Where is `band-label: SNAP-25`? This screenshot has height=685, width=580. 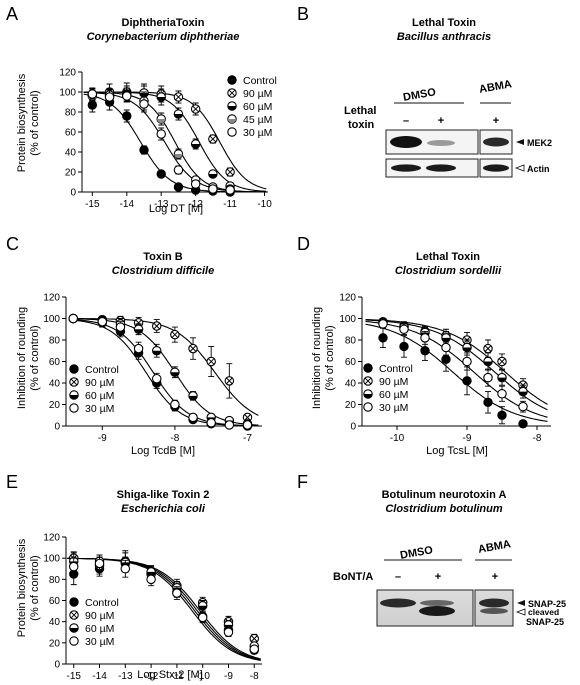 band-label: SNAP-25 is located at coordinates (545, 622).